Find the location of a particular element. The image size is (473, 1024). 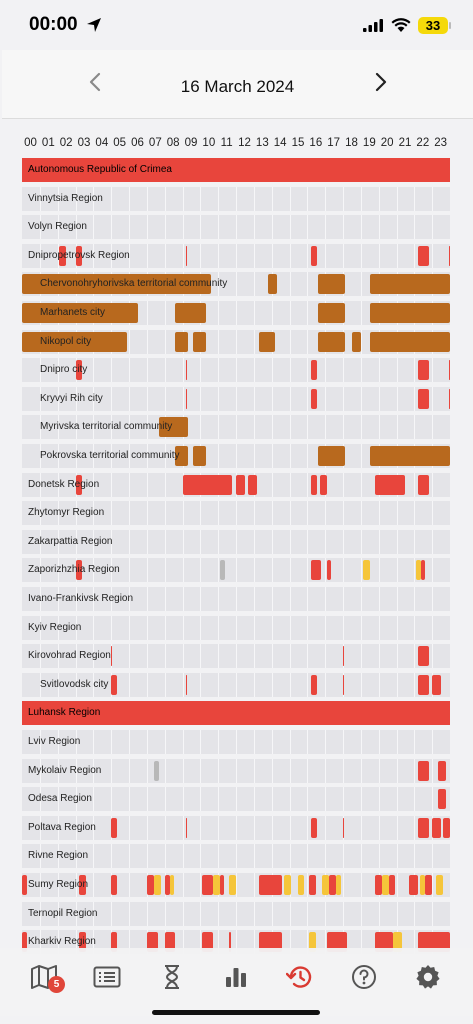

region-row: Nikopol city is located at coordinates (236, 341).